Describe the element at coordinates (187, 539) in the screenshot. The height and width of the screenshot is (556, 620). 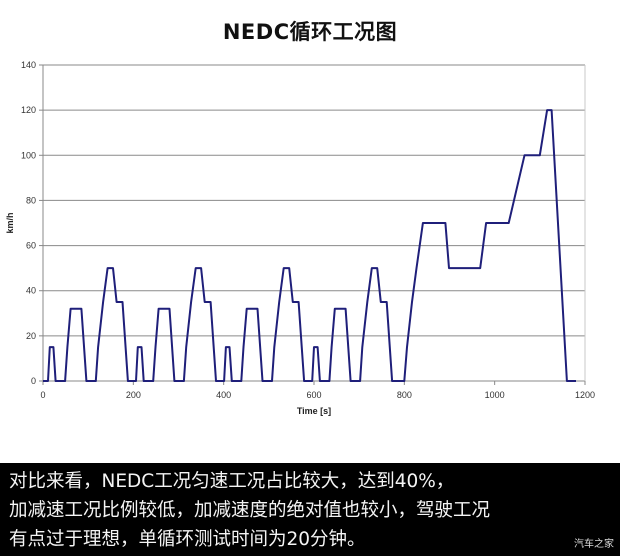
I see `caption-line-3: 有点过于理想，单循环测试时间为20分钟。` at that location.